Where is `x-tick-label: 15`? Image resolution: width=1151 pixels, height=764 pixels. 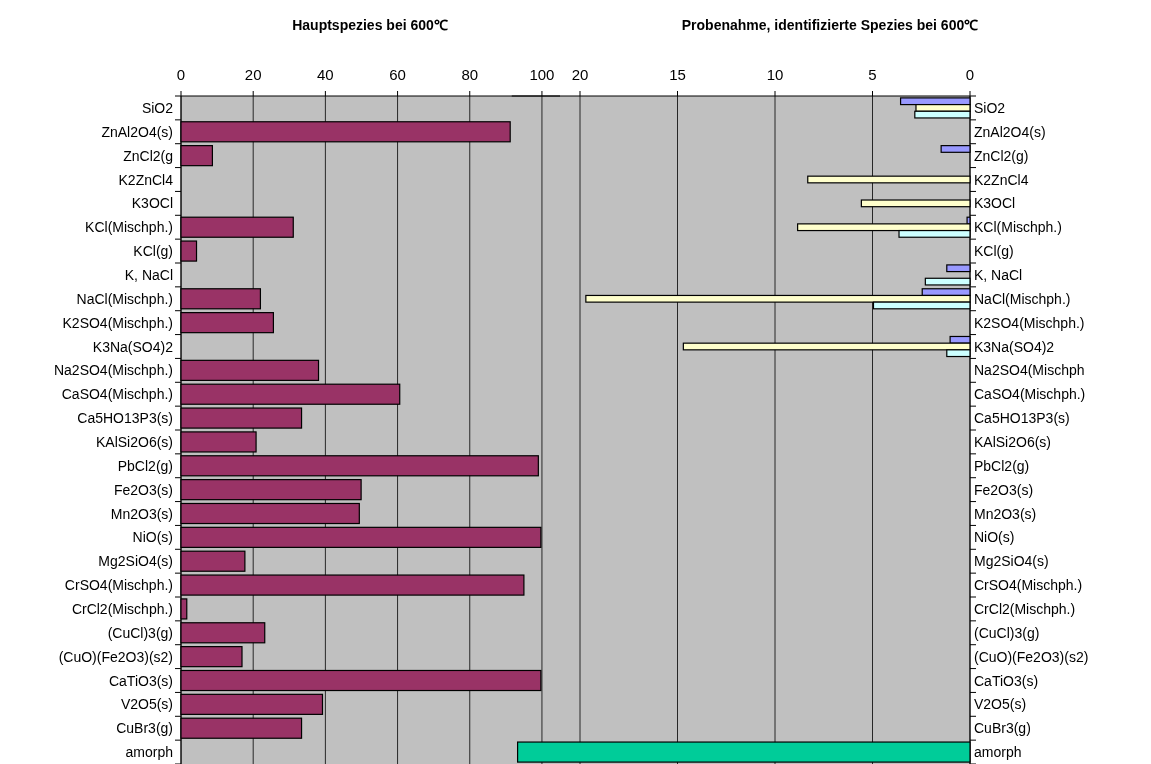 x-tick-label: 15 is located at coordinates (677, 74).